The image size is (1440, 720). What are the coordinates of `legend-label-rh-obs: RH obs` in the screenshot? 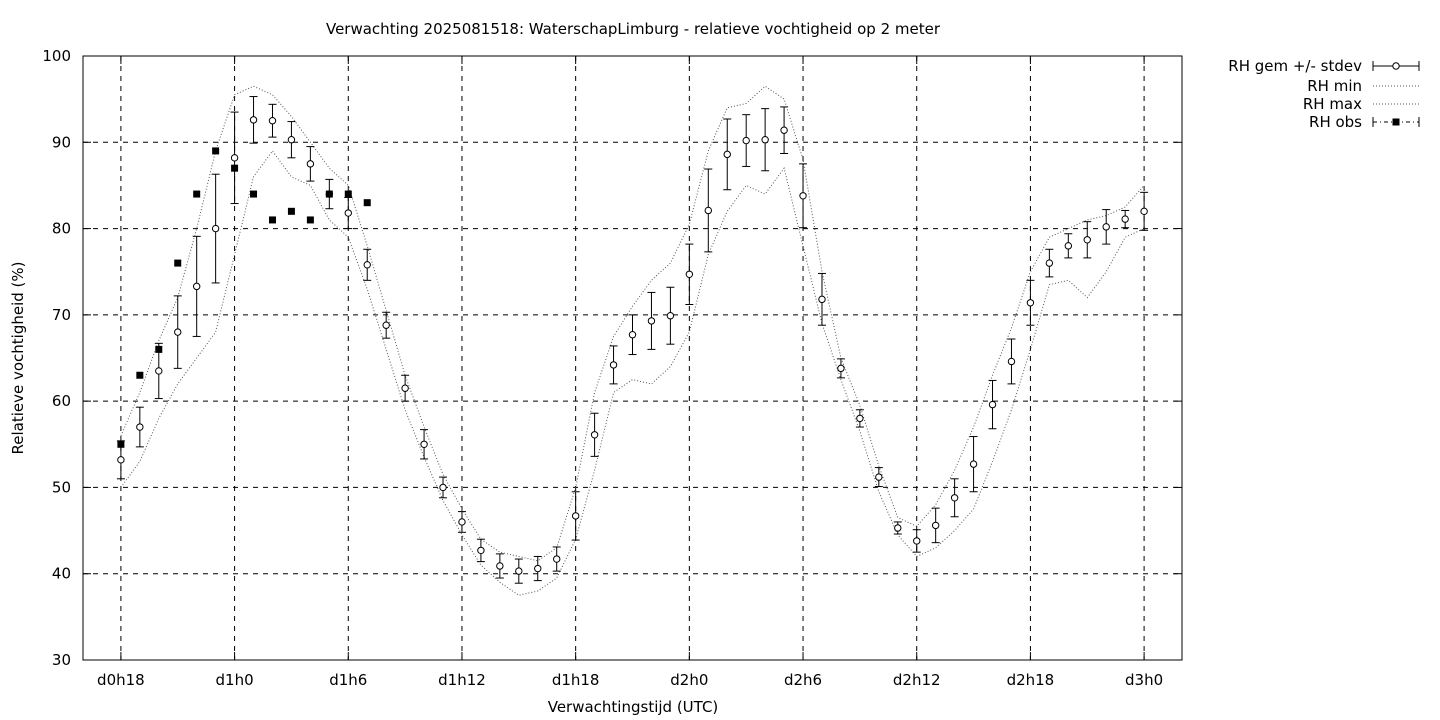 It's located at (1335, 122).